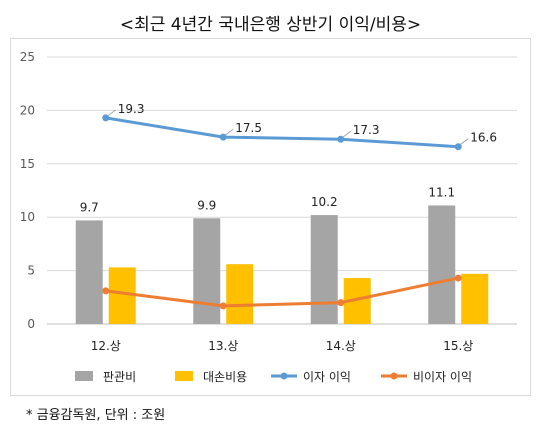  Describe the element at coordinates (324, 202) in the screenshot. I see `bar-data-label: 10.2` at that location.